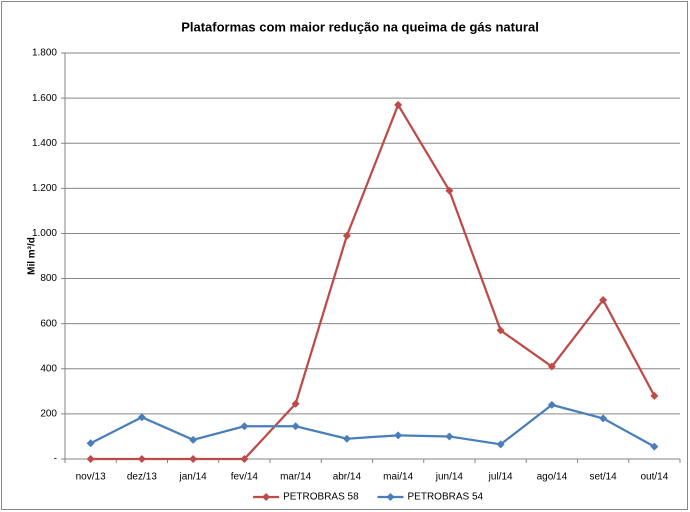 Image resolution: width=690 pixels, height=512 pixels. What do you see at coordinates (372, 425) in the screenshot?
I see `series-line` at bounding box center [372, 425].